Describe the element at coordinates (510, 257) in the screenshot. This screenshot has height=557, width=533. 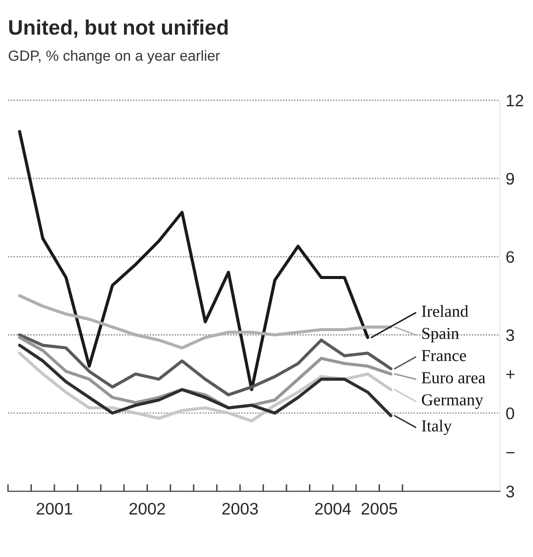
I see `y-tick-label: 6` at that location.